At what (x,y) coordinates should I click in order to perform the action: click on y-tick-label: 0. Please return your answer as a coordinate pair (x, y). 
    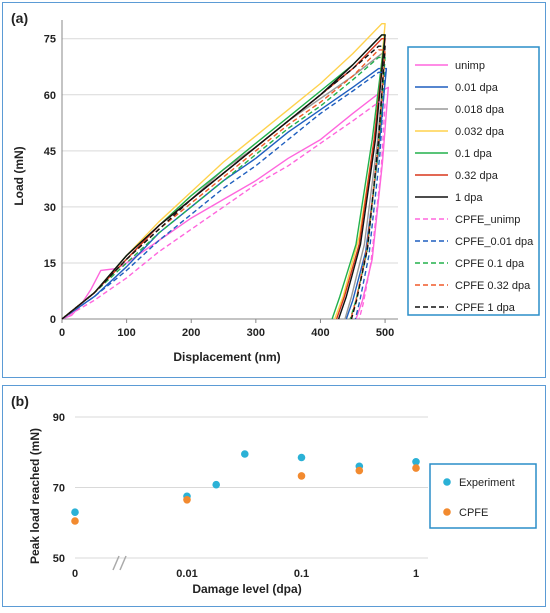
    Looking at the image, I should click on (53, 320).